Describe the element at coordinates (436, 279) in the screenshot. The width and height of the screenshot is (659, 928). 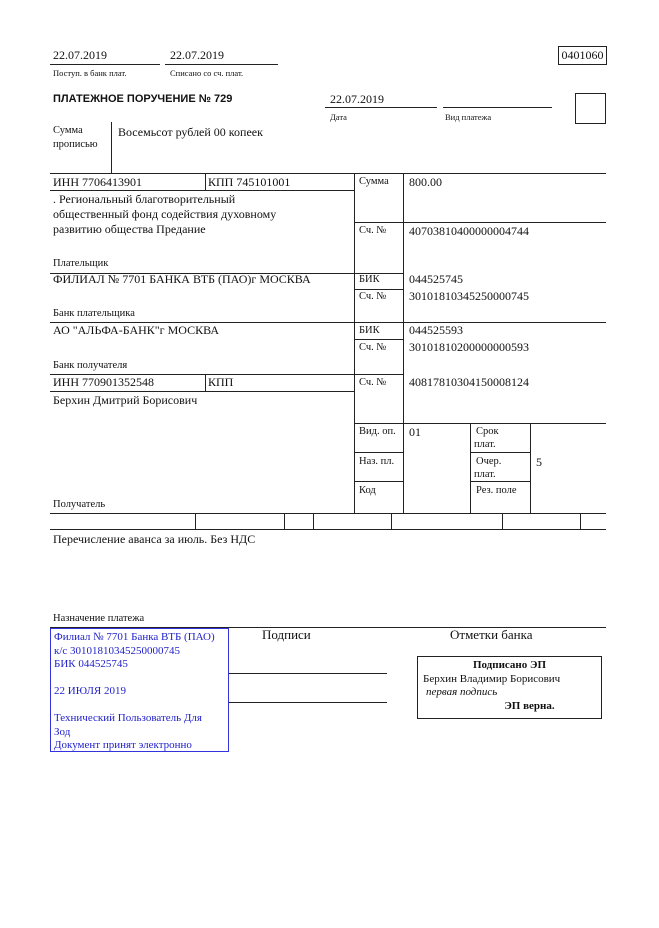
I see `payer-bank-bik: 044525745` at that location.